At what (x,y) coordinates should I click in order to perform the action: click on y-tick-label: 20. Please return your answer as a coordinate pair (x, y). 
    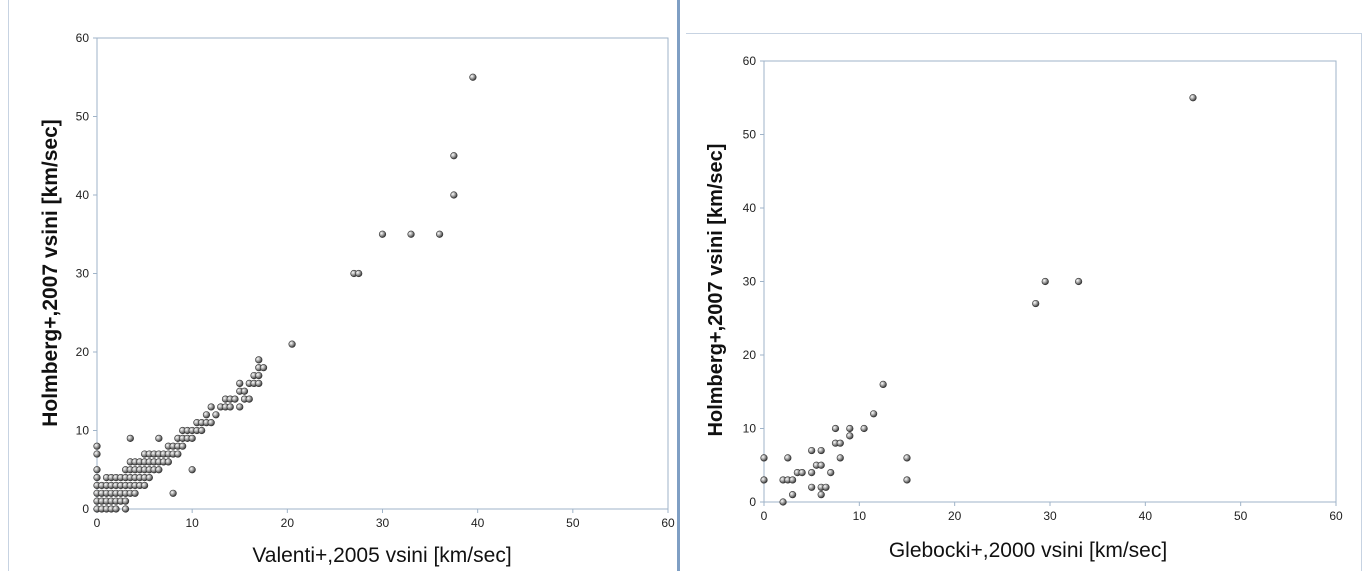
    Looking at the image, I should click on (83, 352).